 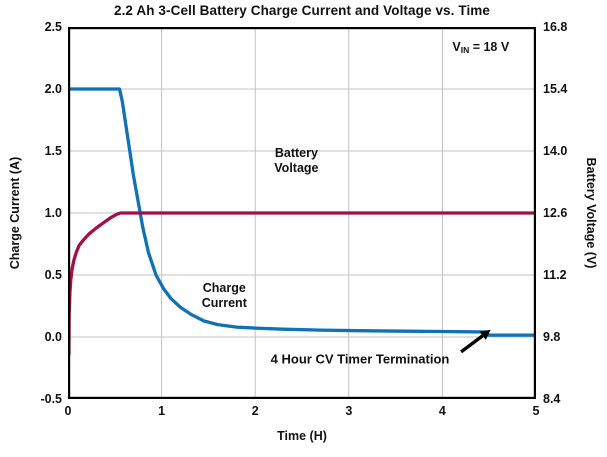 I want to click on cv-timer-termination-annotation: 4 Hour CV Timer Termination, so click(x=360, y=359).